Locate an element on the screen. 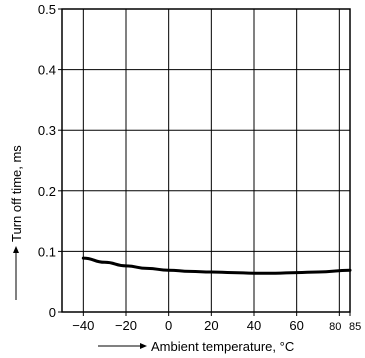 The height and width of the screenshot is (358, 365). y-tick-label: 0.2 is located at coordinates (47, 191).